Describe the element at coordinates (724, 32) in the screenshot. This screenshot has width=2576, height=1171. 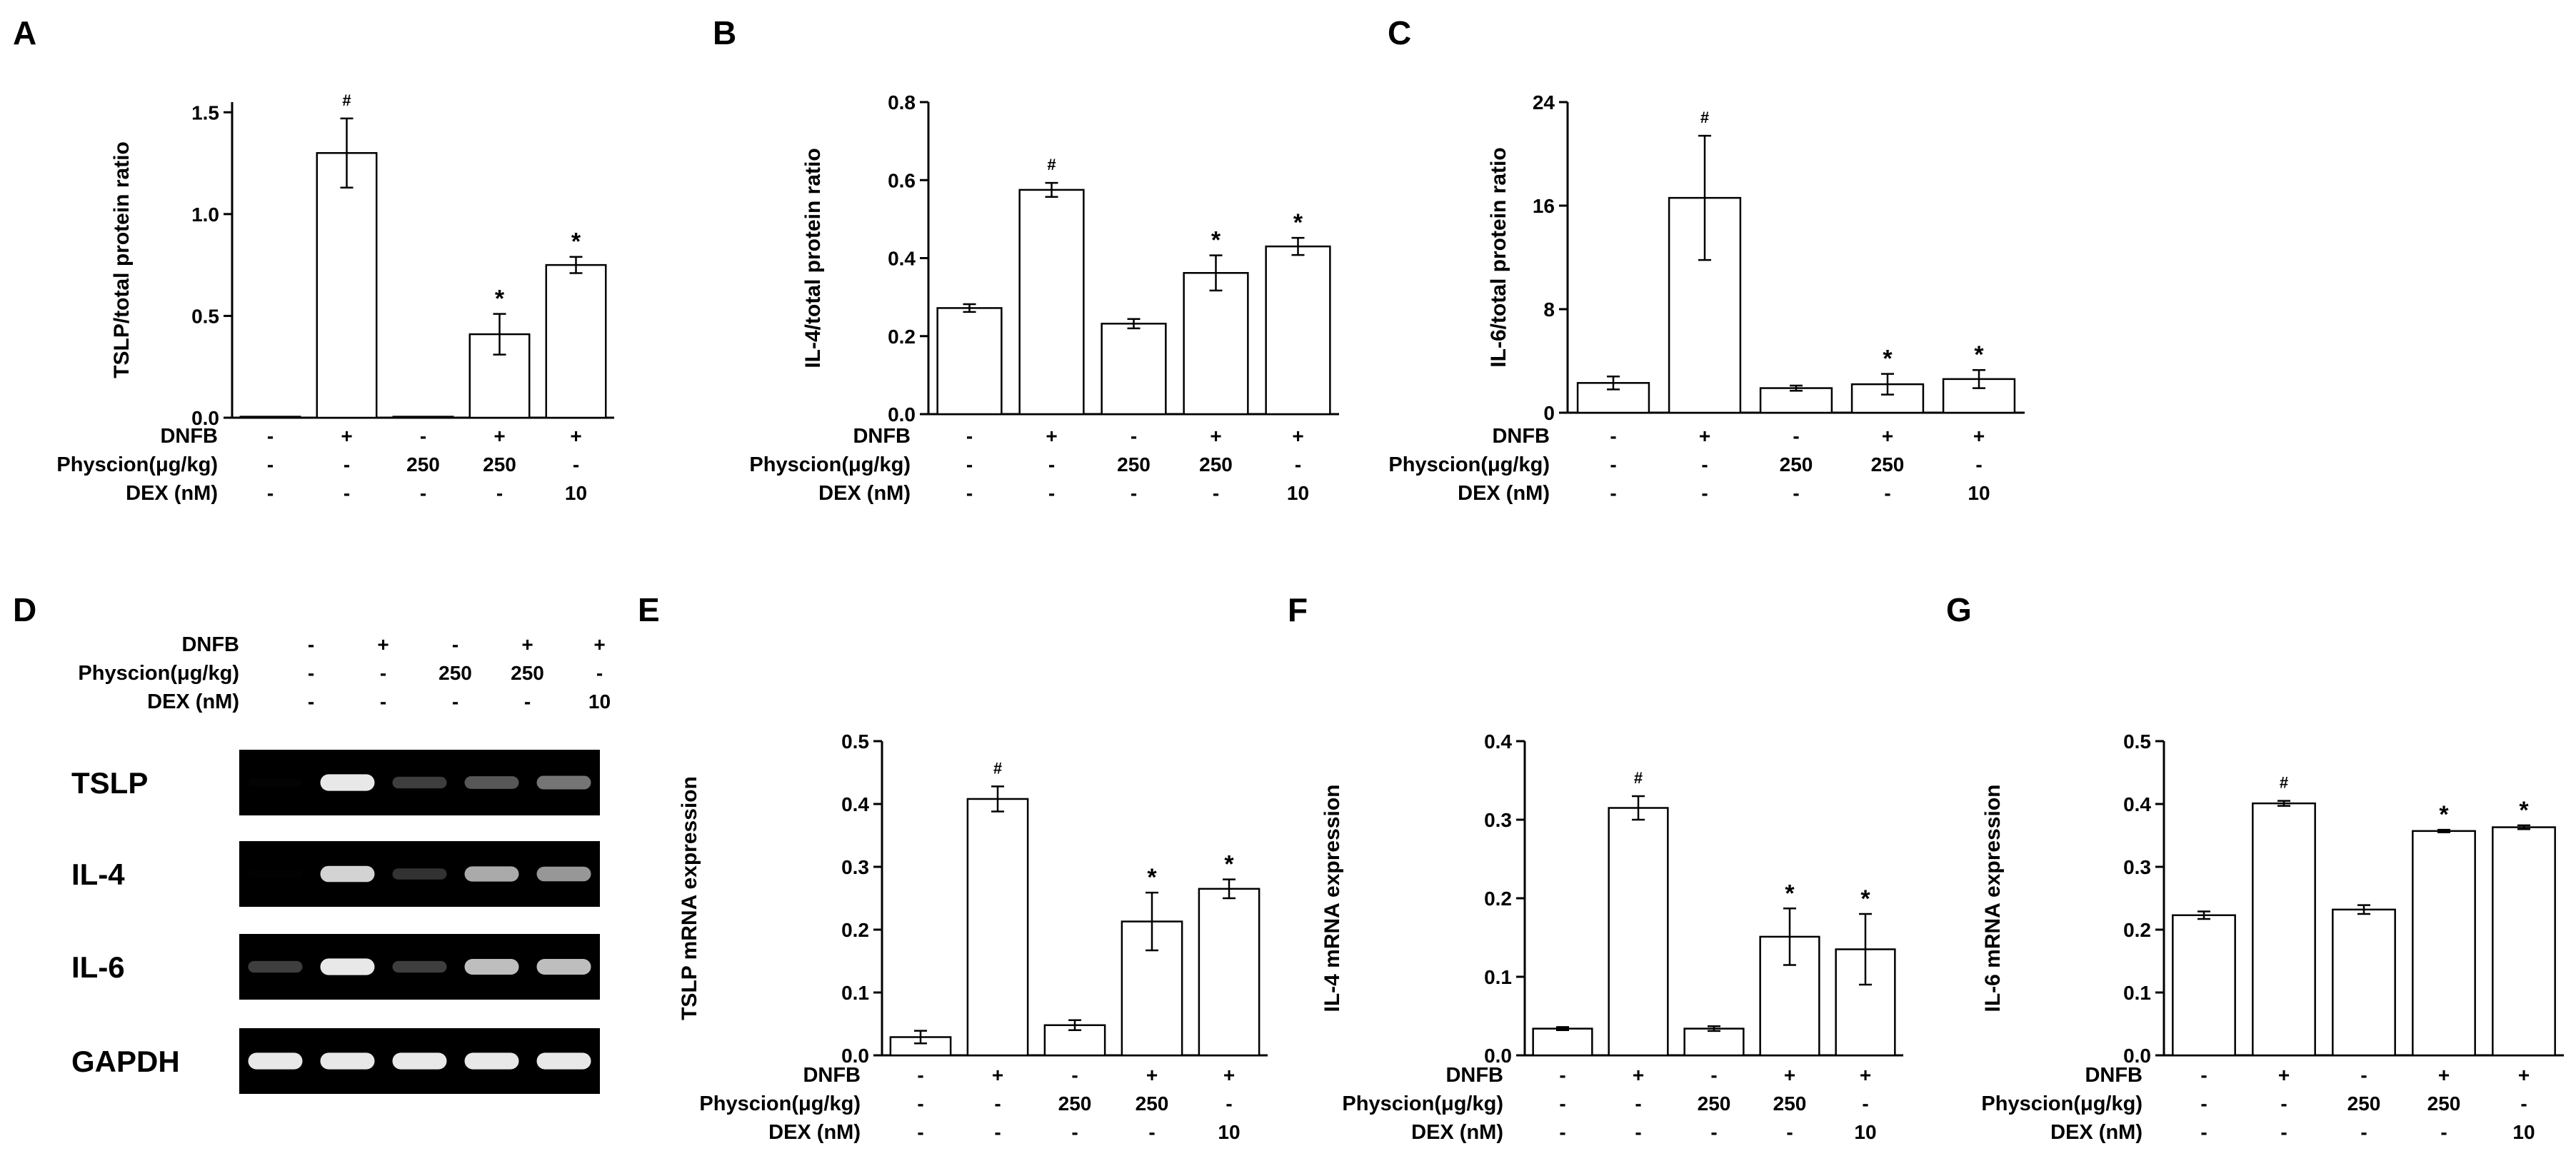
I see `panel-letter-b: B` at that location.